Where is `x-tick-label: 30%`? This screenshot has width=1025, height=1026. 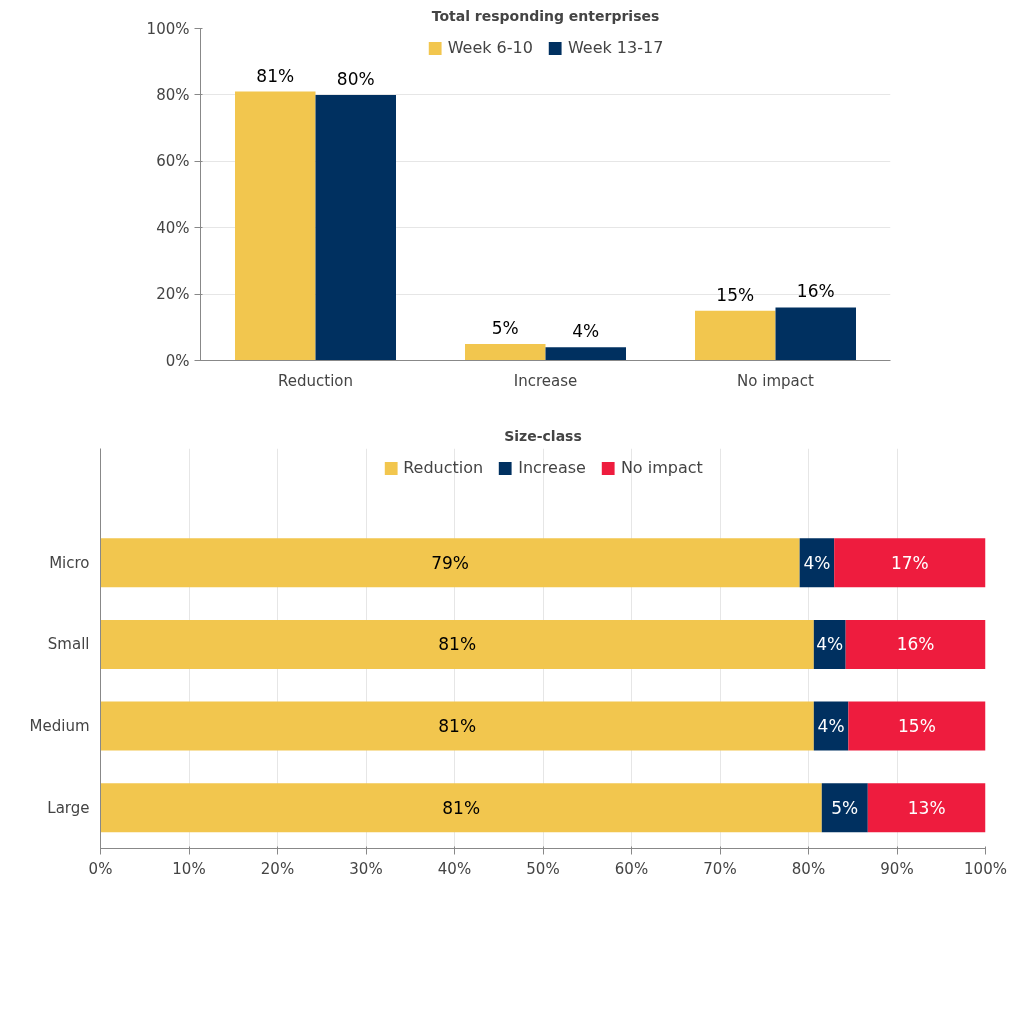 x-tick-label: 30% is located at coordinates (366, 868).